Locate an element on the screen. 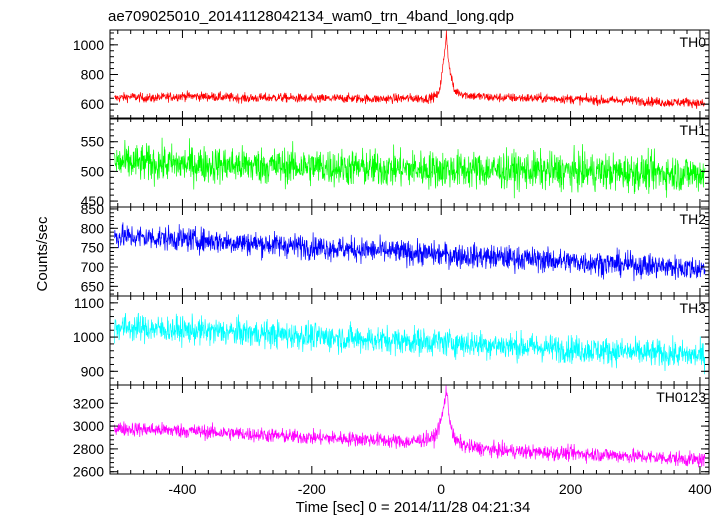  y-tick-label: 450 is located at coordinates (93, 201).